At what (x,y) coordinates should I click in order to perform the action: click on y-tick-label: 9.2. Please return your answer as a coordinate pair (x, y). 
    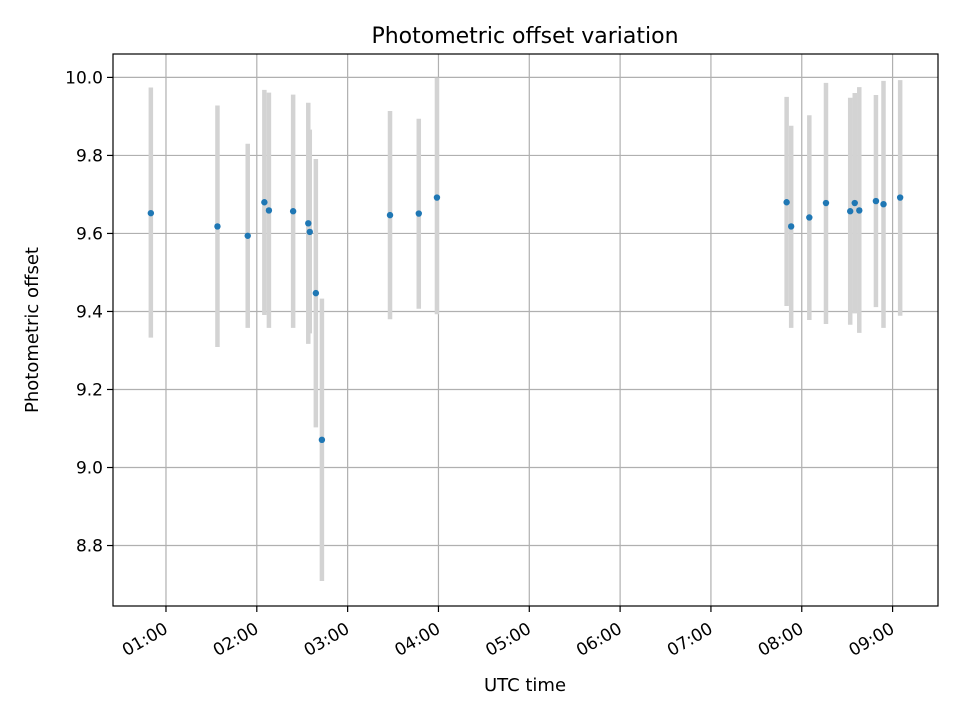
    Looking at the image, I should click on (89, 390).